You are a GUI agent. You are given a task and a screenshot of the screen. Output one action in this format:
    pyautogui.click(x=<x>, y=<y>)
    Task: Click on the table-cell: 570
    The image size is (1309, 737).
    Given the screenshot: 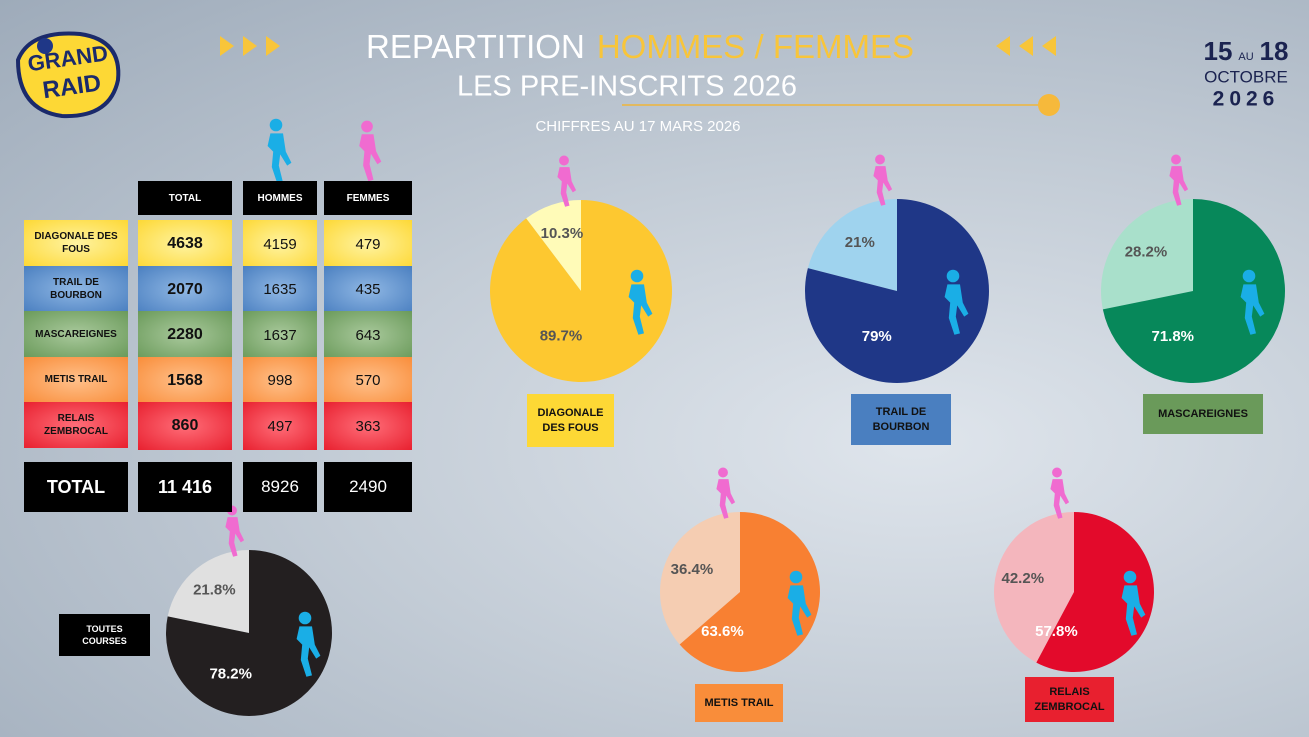 What is the action you would take?
    pyautogui.click(x=368, y=380)
    